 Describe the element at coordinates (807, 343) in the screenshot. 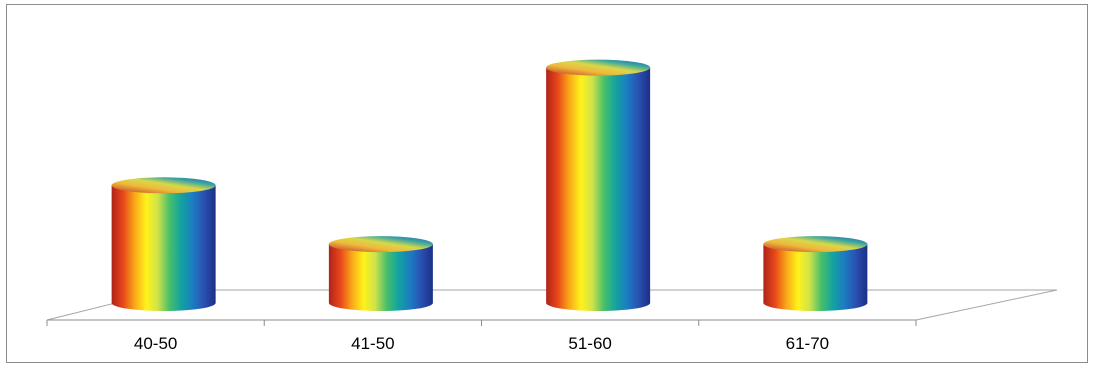

I see `x-tick-label: 61-70` at that location.